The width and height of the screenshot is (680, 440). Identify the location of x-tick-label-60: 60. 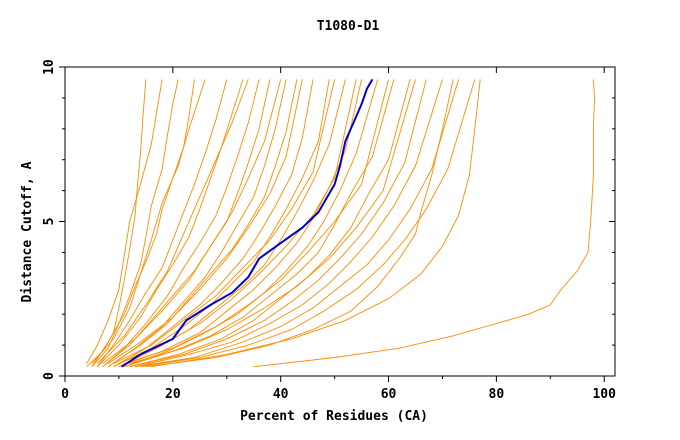
(389, 394).